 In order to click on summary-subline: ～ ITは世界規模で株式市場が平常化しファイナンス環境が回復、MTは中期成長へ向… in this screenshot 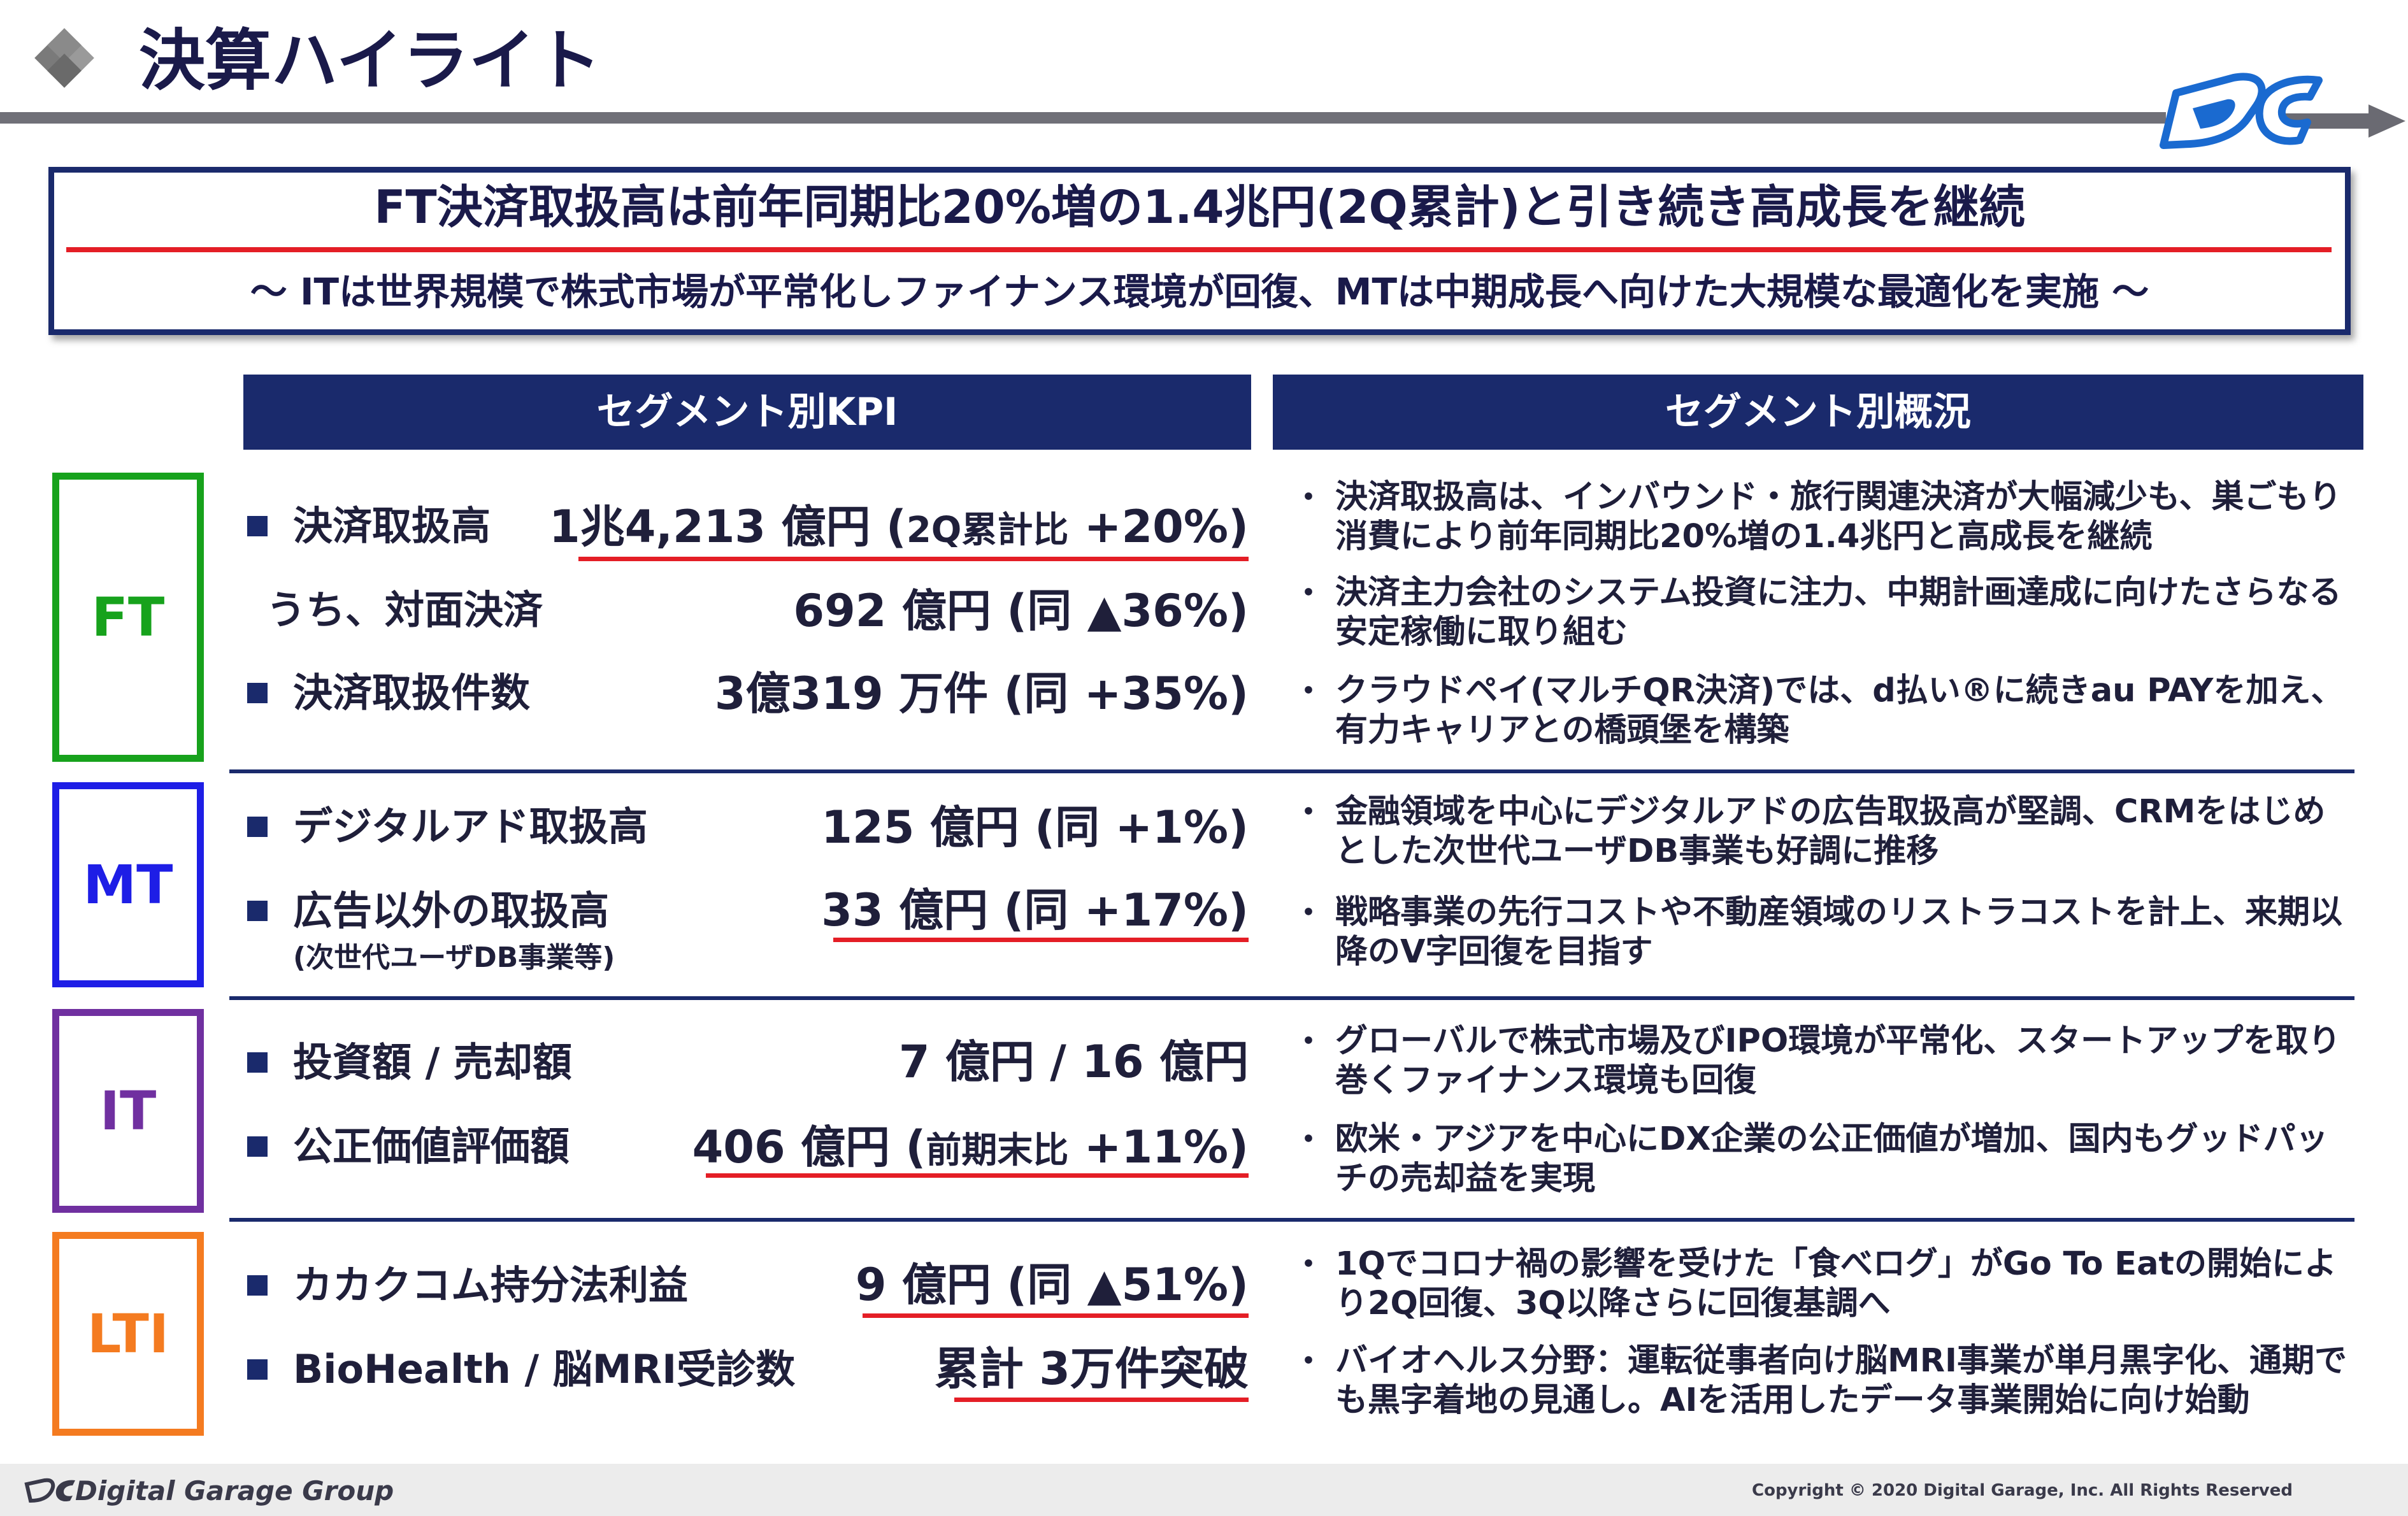, I will do `click(1199, 291)`.